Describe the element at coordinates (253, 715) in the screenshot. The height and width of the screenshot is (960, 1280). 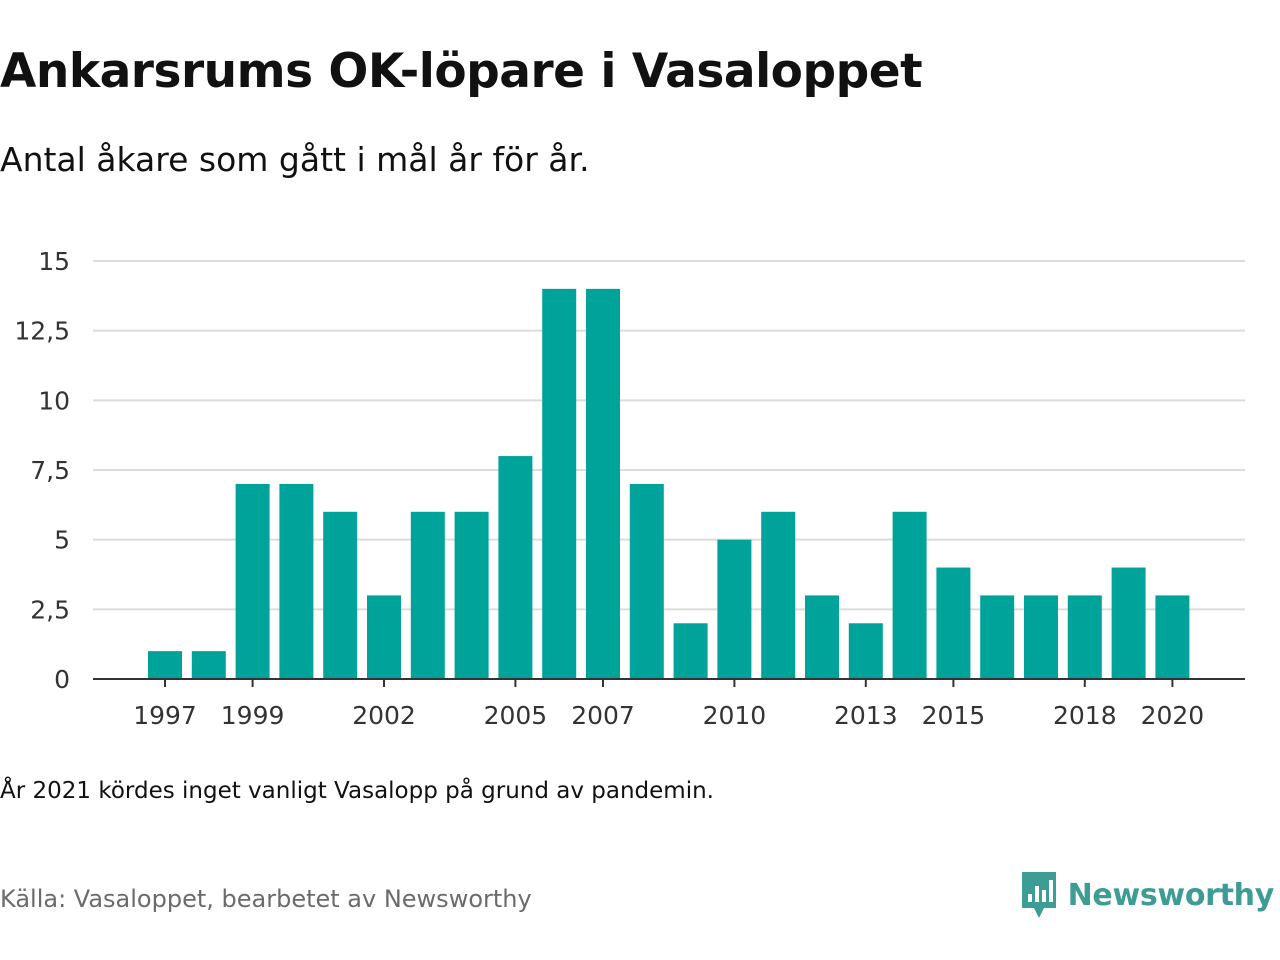
I see `x-tick-label: 1999` at that location.